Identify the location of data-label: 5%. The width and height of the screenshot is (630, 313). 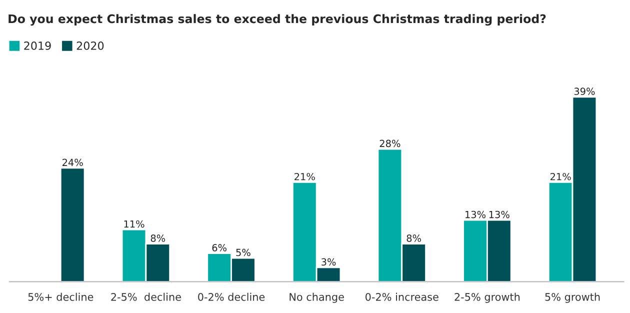
(243, 252).